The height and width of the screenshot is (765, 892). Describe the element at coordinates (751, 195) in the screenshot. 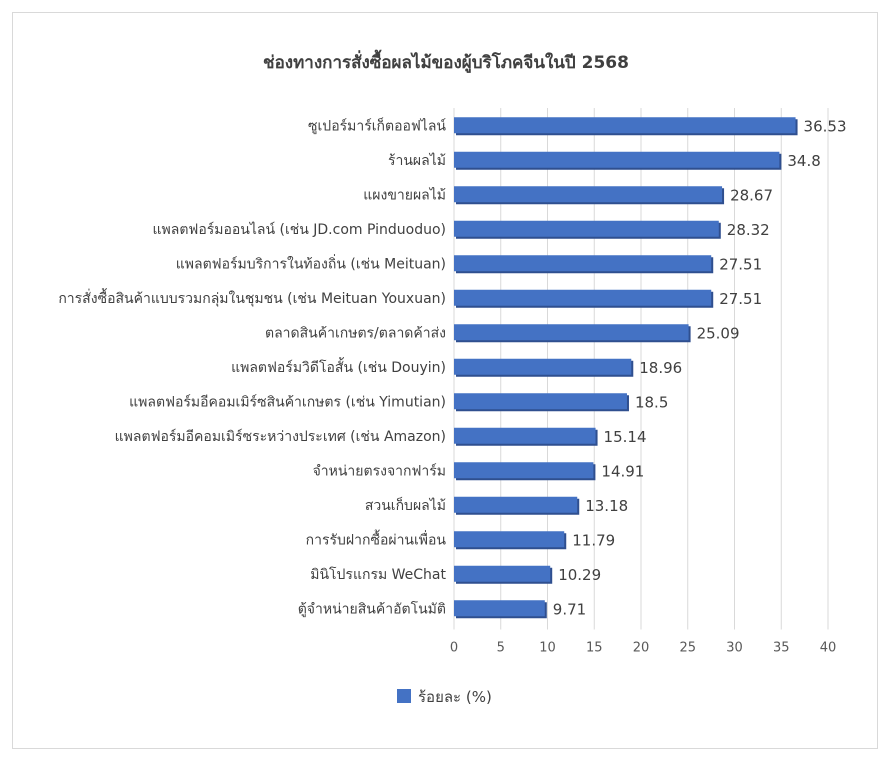

I see `value-label: 28.67` at that location.